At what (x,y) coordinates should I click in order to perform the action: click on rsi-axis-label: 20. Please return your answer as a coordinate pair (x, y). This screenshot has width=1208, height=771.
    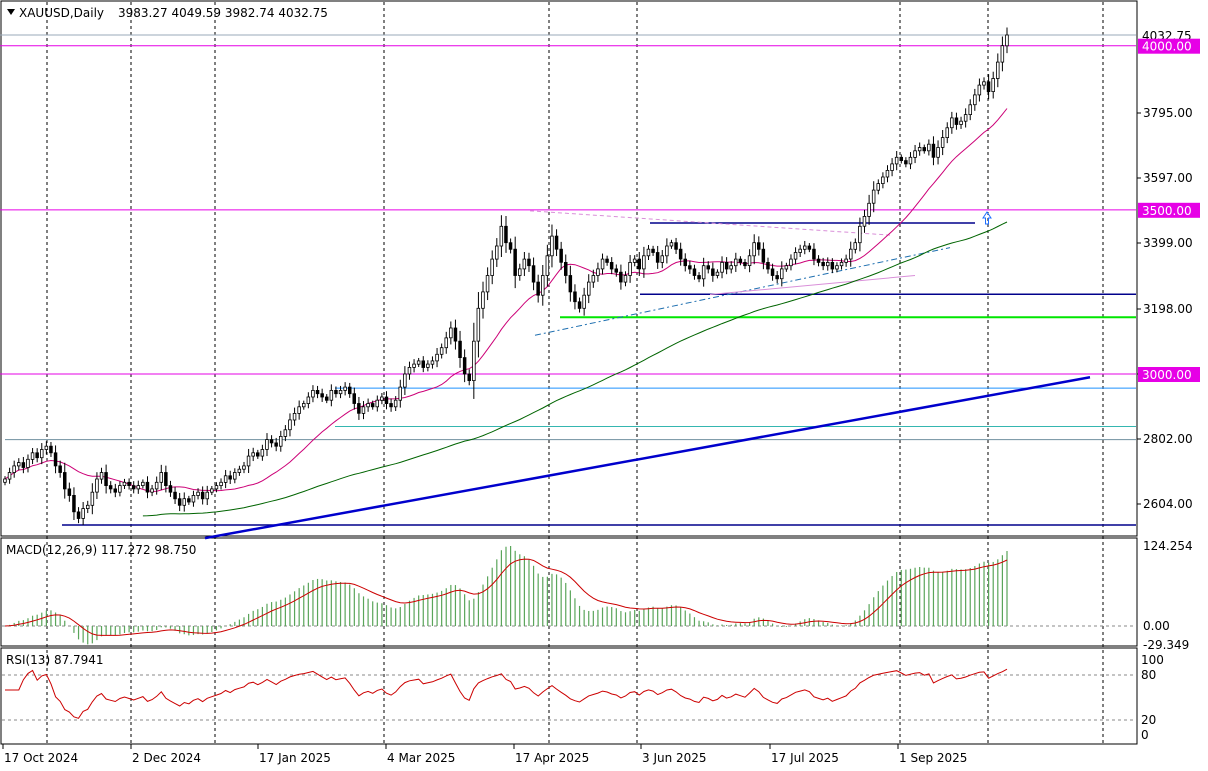
    Looking at the image, I should click on (1148, 720).